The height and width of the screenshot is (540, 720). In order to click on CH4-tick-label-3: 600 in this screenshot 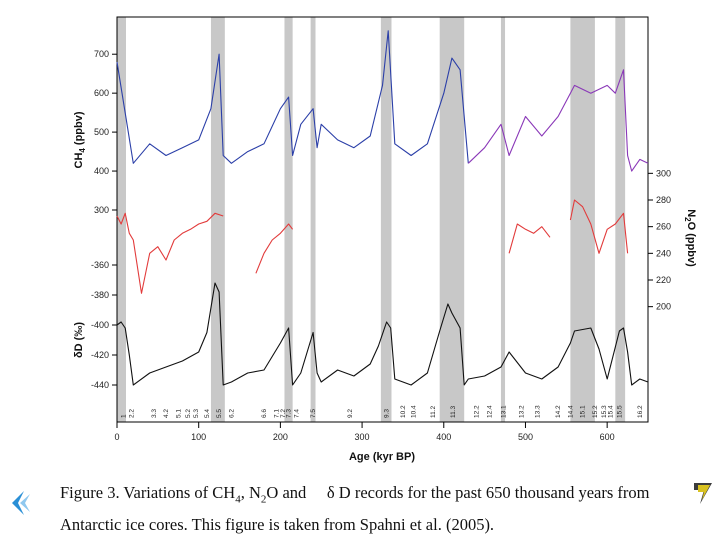, I will do `click(101, 93)`.